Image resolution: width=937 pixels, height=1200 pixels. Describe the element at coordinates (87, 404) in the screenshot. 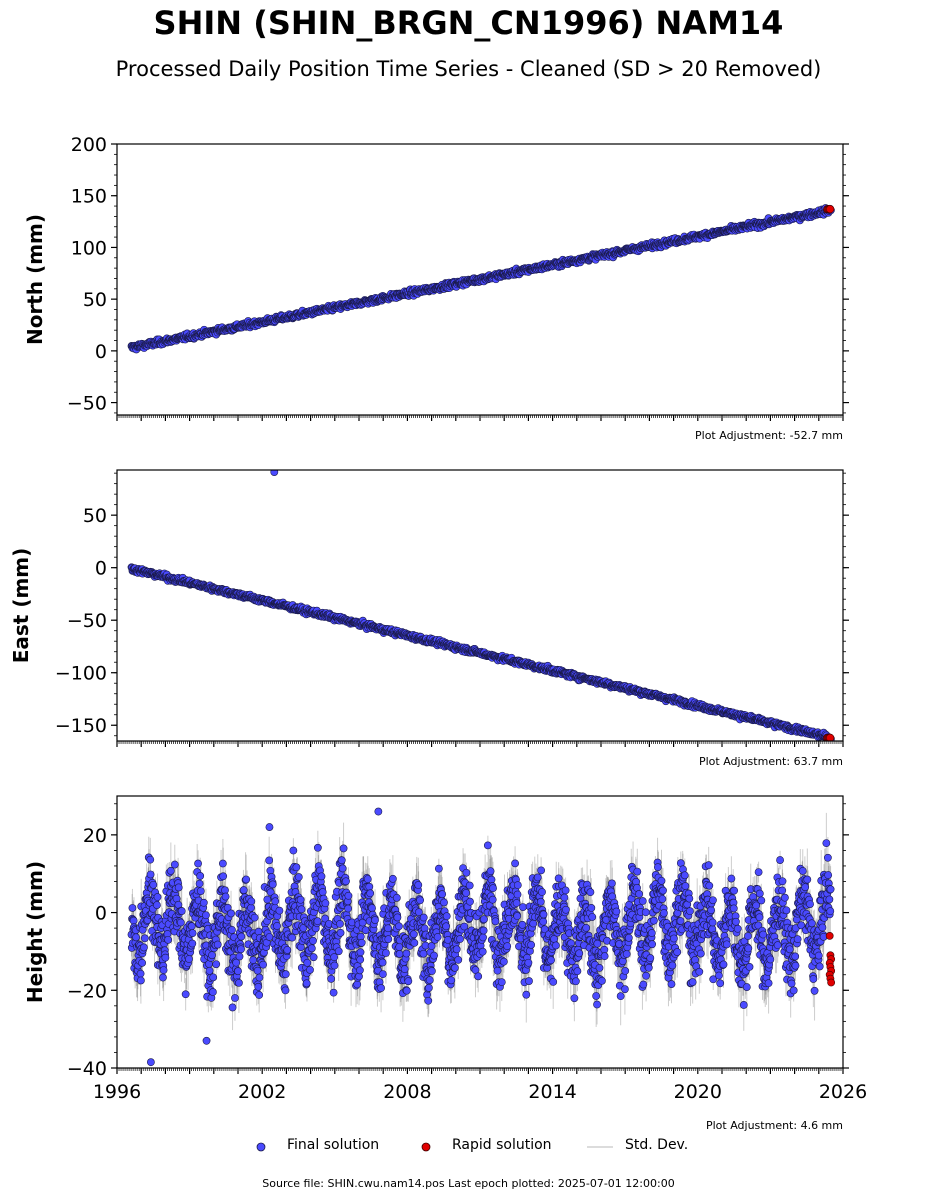

I see `y-tick-label: −50` at that location.